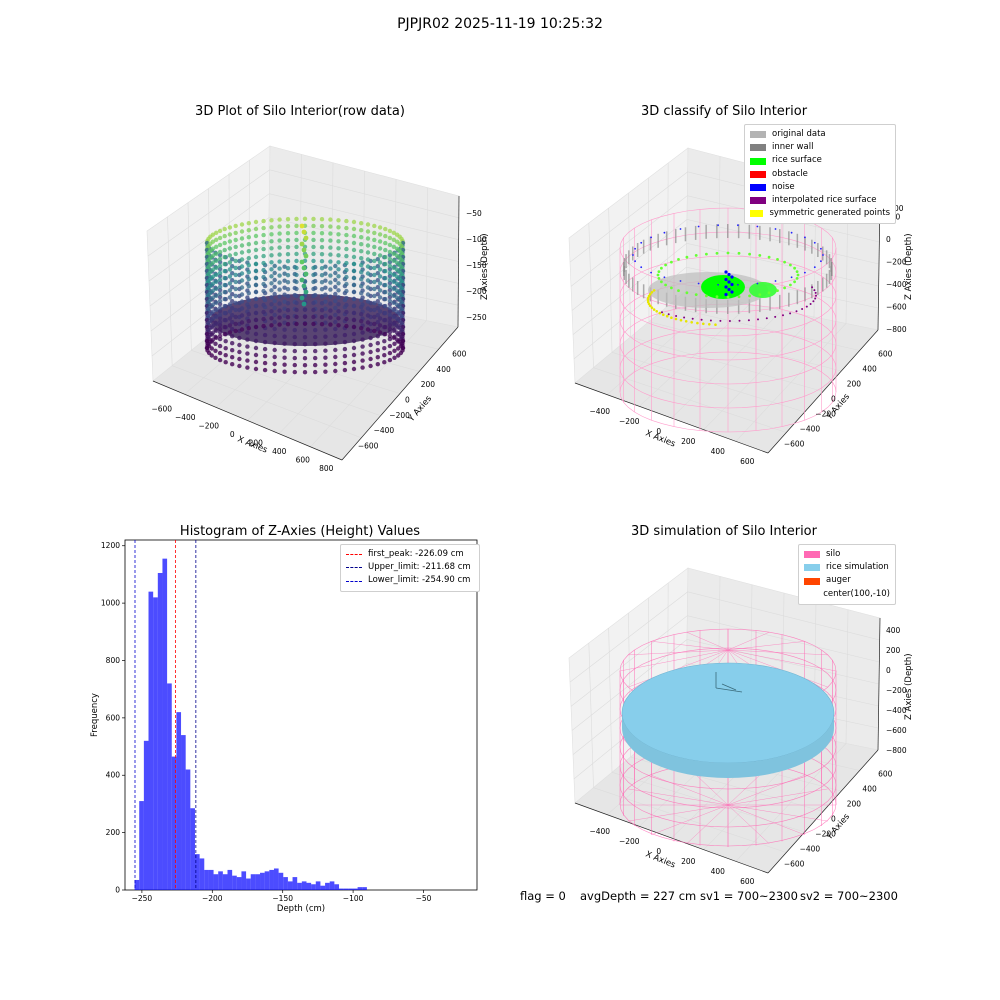 The image size is (1000, 1000). I want to click on y-tick-label: 200, so click(113, 832).